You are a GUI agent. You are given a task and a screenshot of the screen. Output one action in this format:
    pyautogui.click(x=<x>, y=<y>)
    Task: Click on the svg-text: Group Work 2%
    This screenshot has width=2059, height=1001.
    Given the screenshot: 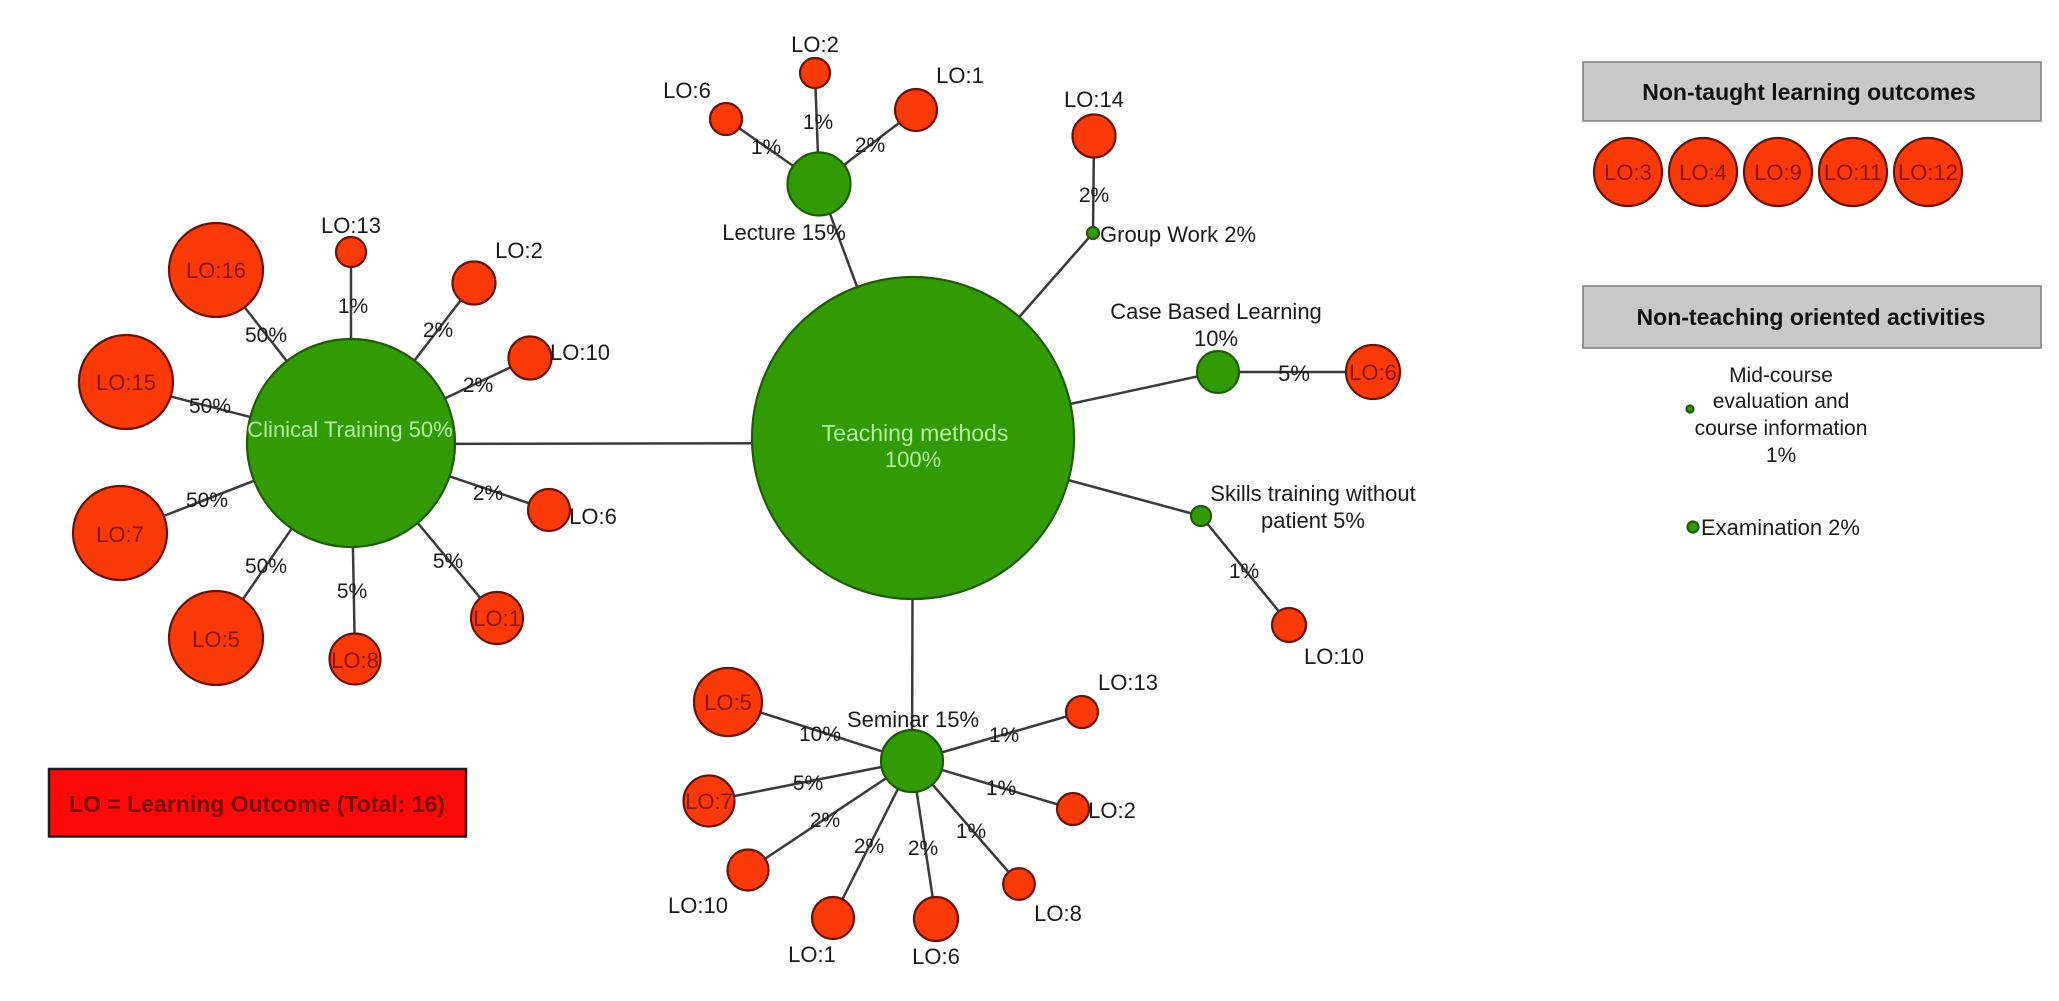 What is the action you would take?
    pyautogui.click(x=1178, y=234)
    